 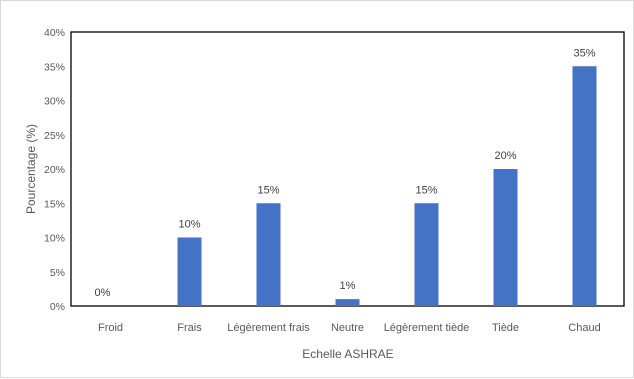 What do you see at coordinates (584, 328) in the screenshot?
I see `x-category-label: Chaud` at bounding box center [584, 328].